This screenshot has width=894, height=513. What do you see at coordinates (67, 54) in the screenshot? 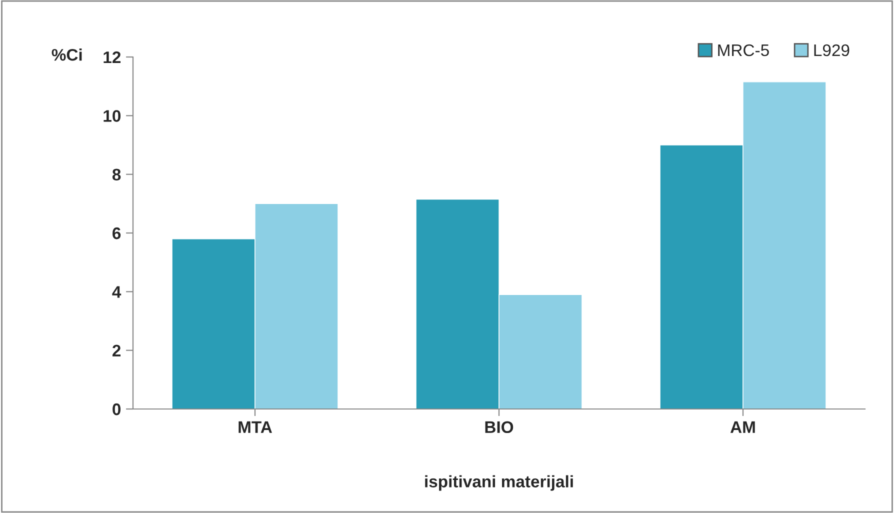
I see `y-axis-title: %Ci` at bounding box center [67, 54].